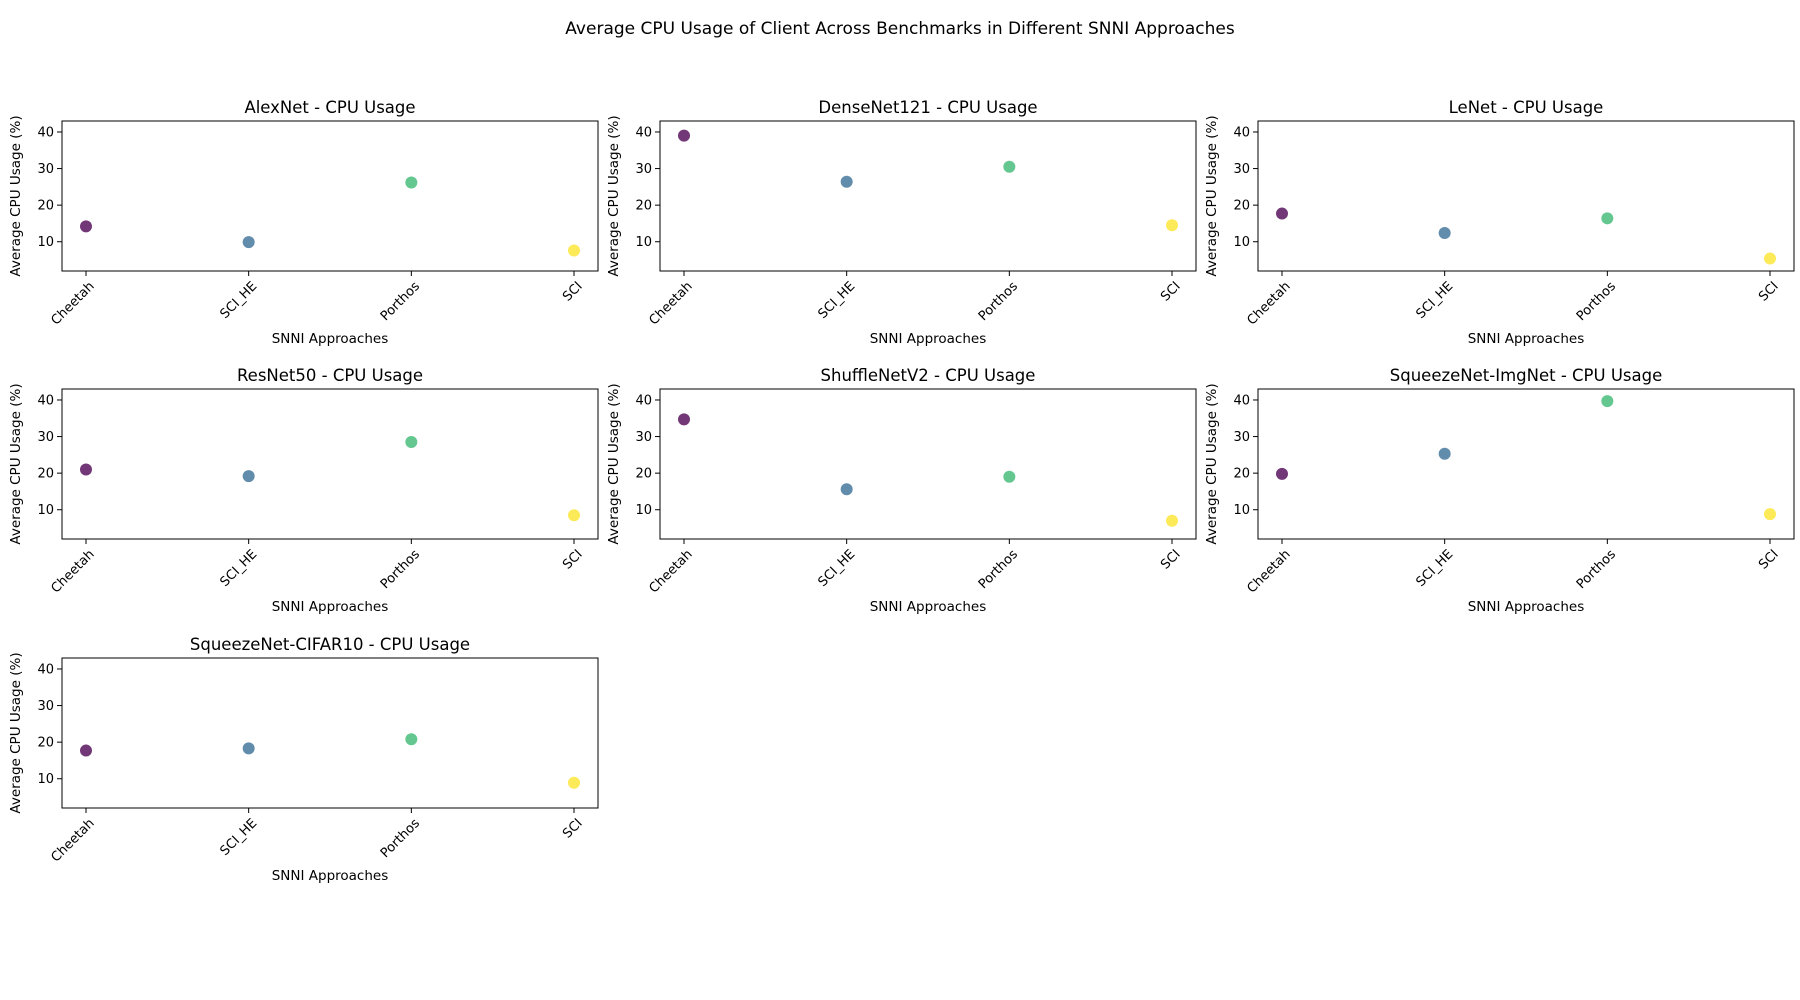 This screenshot has width=1800, height=1000. Describe the element at coordinates (928, 375) in the screenshot. I see `subplot-title: ShuffleNetV2 - CPU Usage` at that location.